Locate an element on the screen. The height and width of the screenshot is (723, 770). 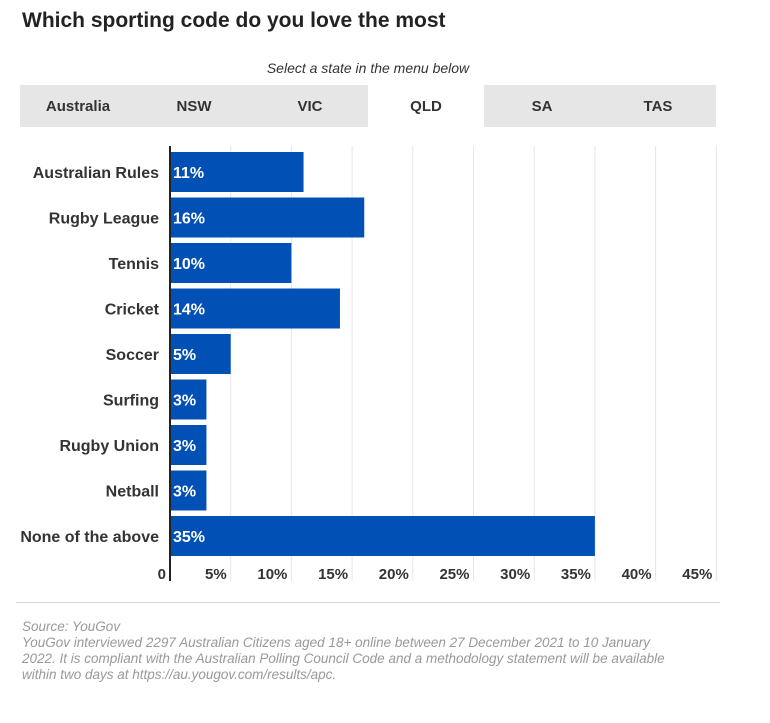
source-note: Source: YouGov is located at coordinates (71, 626).